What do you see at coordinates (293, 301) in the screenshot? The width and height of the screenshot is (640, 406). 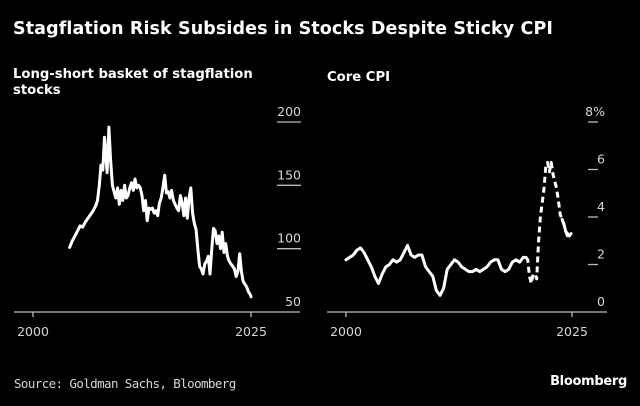 I see `left-y-tick-label: 50` at bounding box center [293, 301].